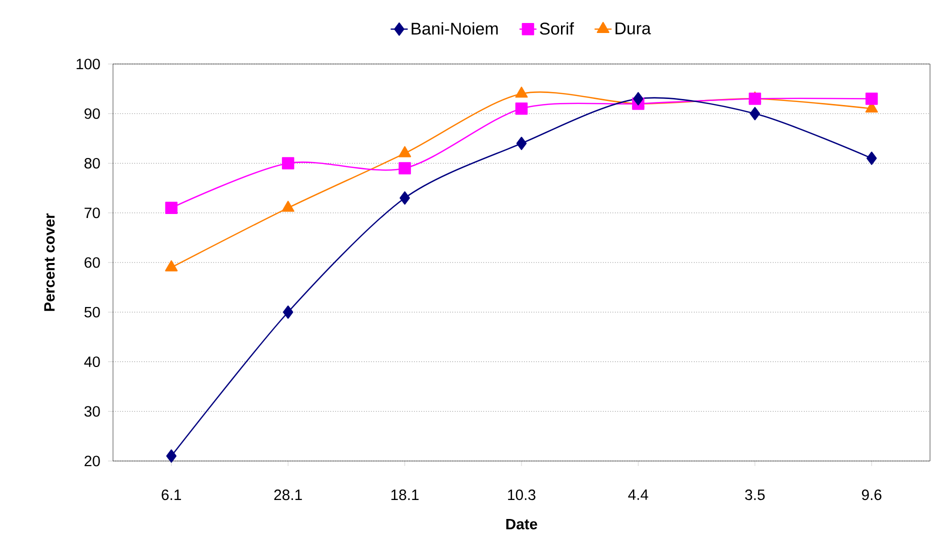 Image resolution: width=931 pixels, height=554 pixels. What do you see at coordinates (92, 262) in the screenshot?
I see `y-tick-label: 60` at bounding box center [92, 262].